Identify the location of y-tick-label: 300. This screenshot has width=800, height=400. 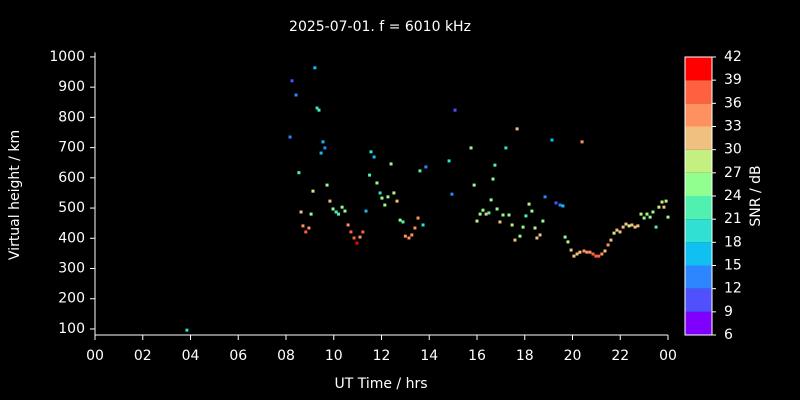
(71, 269).